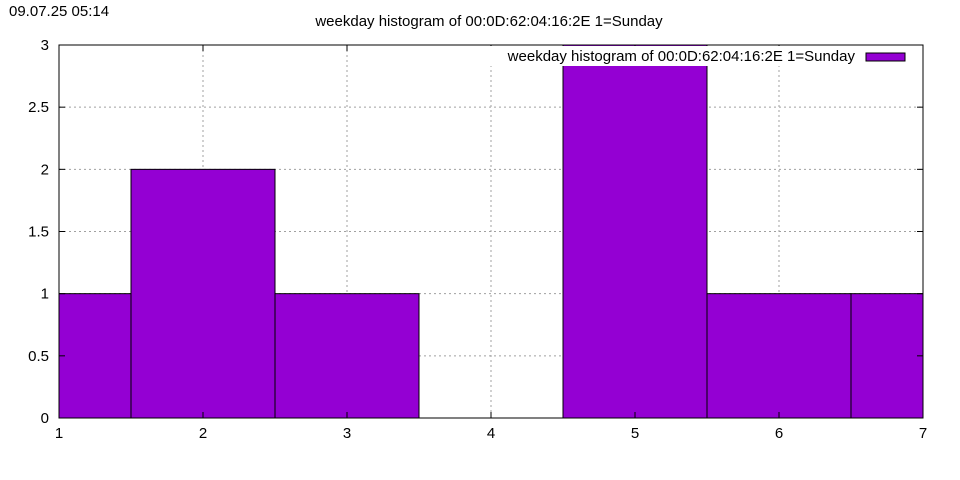  I want to click on x-tick-label: 1, so click(59, 433).